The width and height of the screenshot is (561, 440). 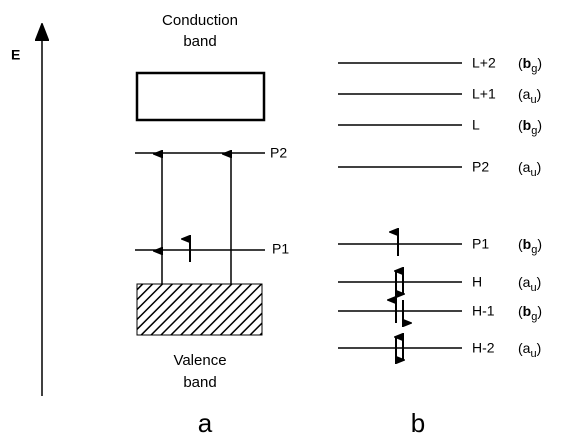 What do you see at coordinates (483, 311) in the screenshot?
I see `level-label: H-1` at bounding box center [483, 311].